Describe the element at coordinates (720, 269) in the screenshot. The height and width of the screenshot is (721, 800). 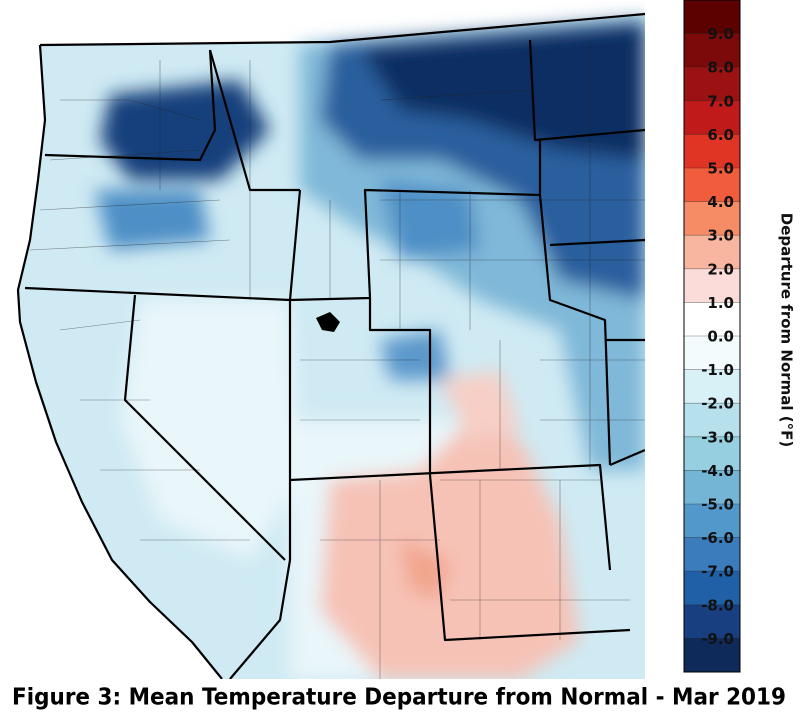
I see `colorbar-tick-label: 2.0` at that location.